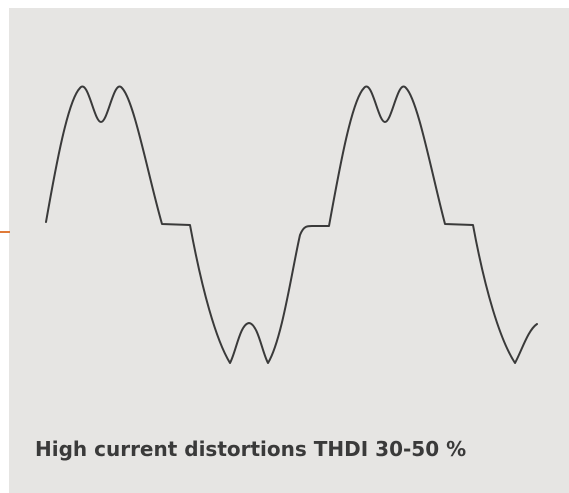 This screenshot has width=569, height=493. Describe the element at coordinates (251, 449) in the screenshot. I see `diagram-caption: High current distortions THDI 30-50 %` at that location.